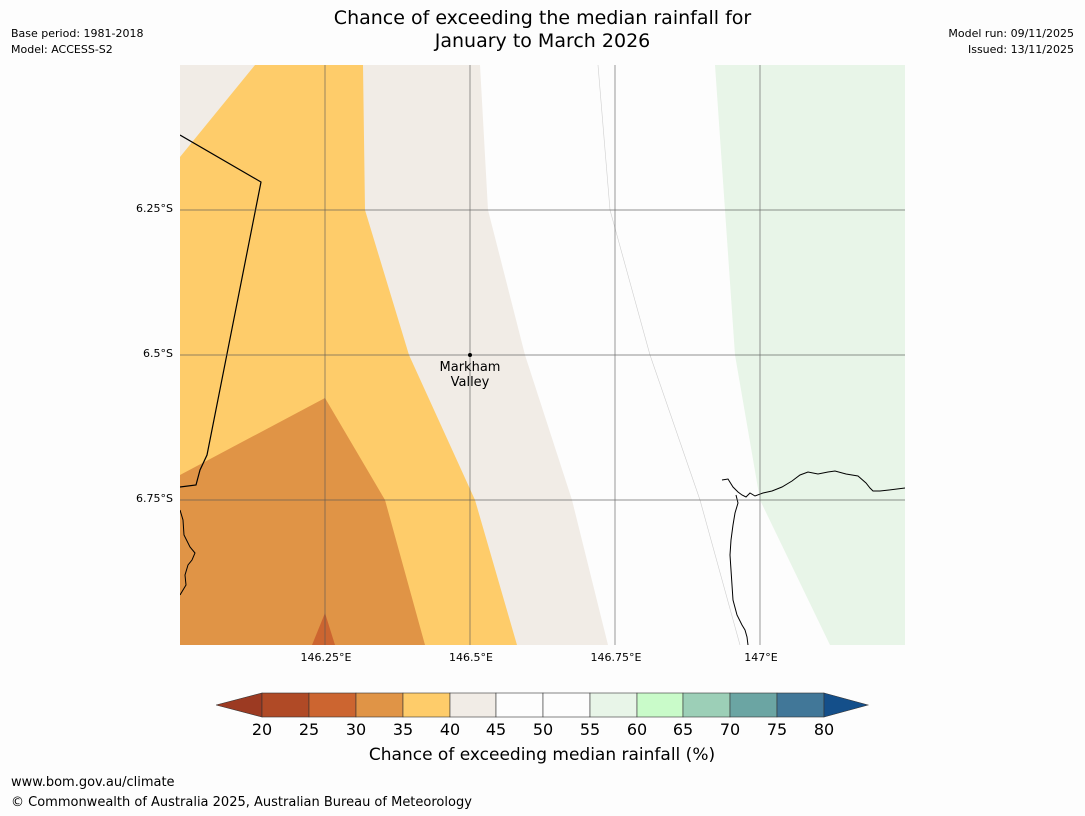  Describe the element at coordinates (739, 569) in the screenshot. I see `coastline-east-river` at that location.